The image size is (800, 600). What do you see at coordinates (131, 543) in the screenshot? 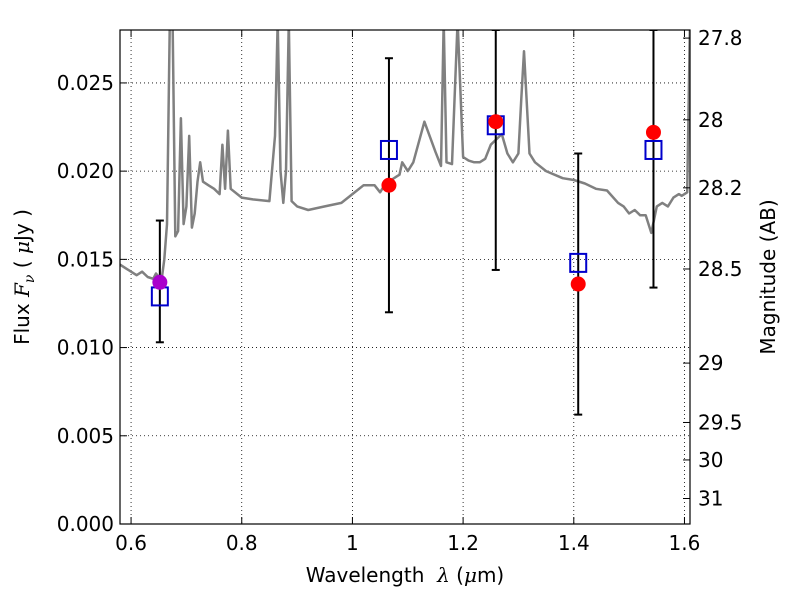
I see `x-tick-label-0: 0.6` at bounding box center [131, 543].